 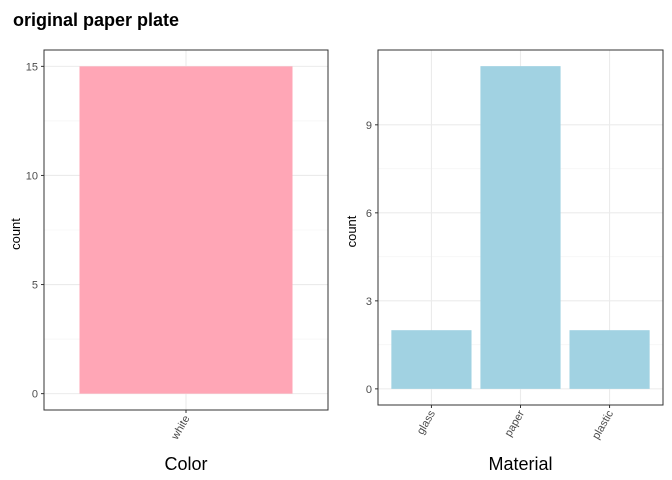 I want to click on panel1-x-axis-title: Color, so click(x=185, y=464).